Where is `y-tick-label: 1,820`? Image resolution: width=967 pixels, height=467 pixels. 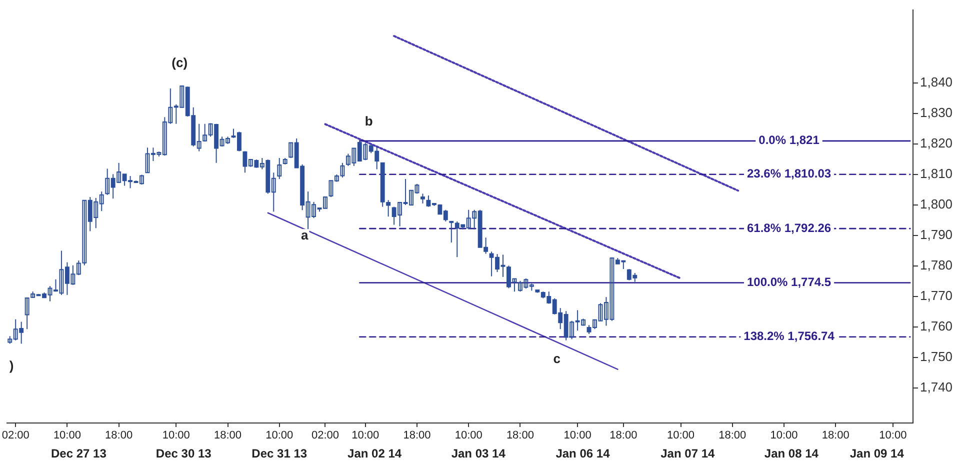
y-tick-label: 1,820 is located at coordinates (936, 143).